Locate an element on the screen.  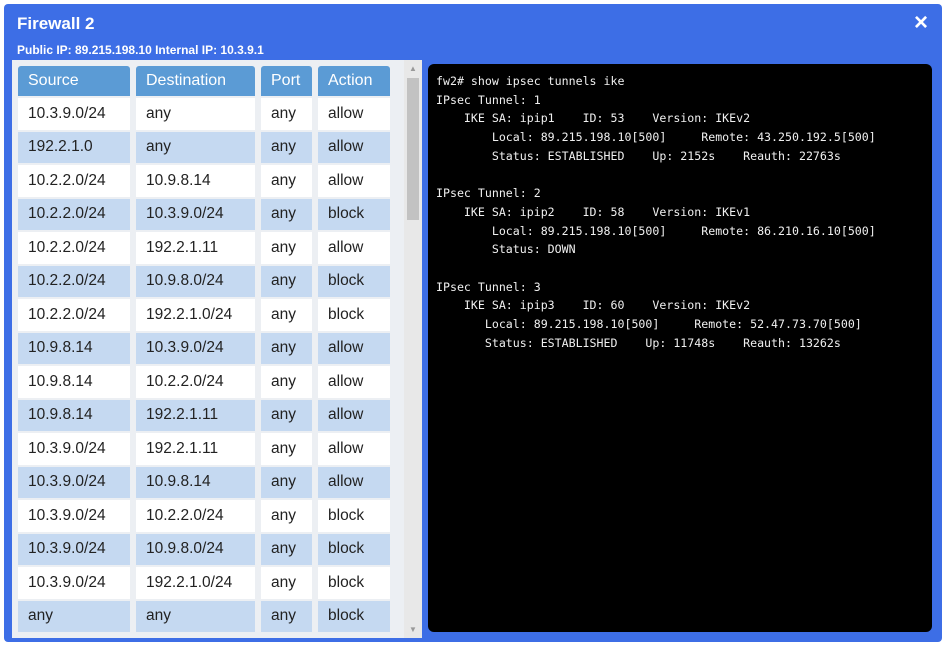
close-icon: × is located at coordinates (920, 22).